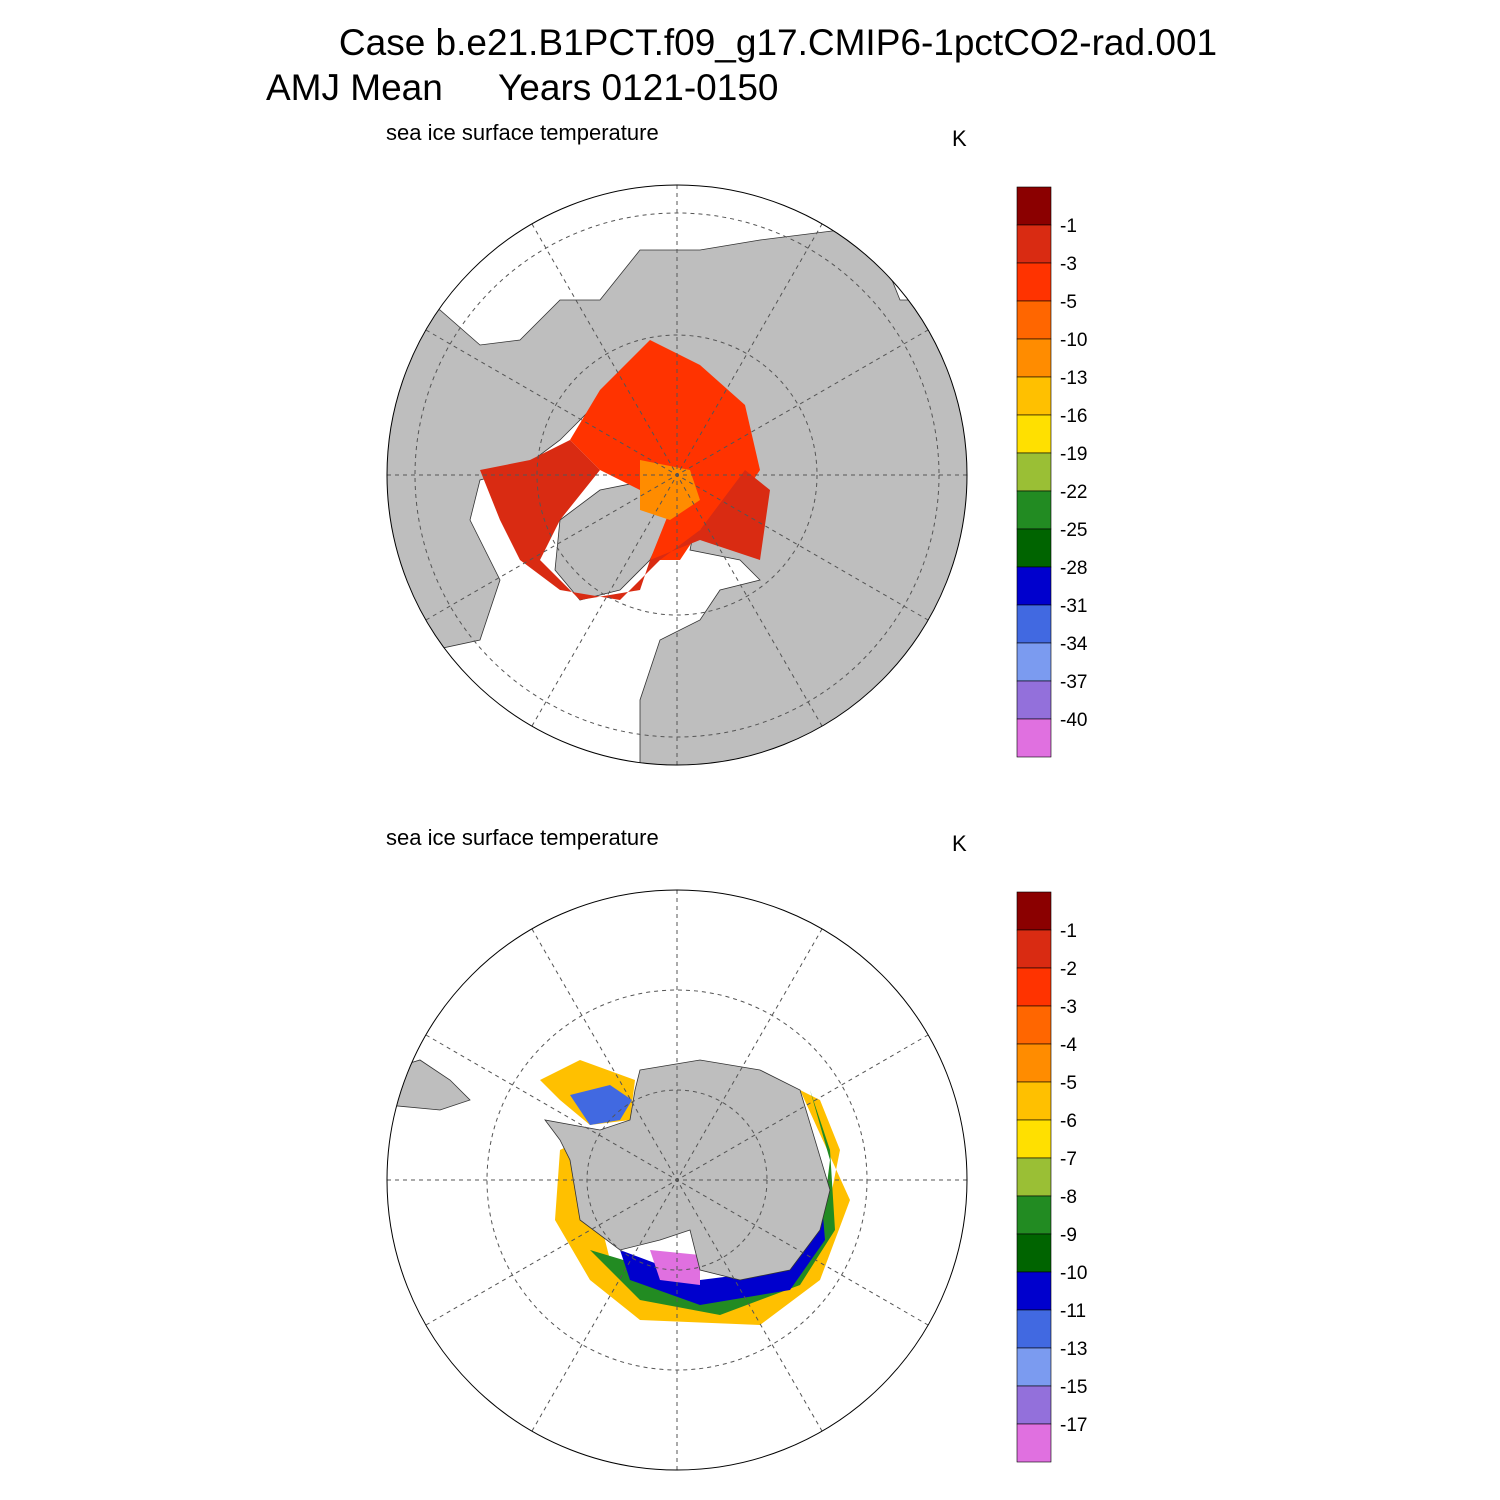  What do you see at coordinates (1068, 1159) in the screenshot?
I see `colorbar-label: -7` at bounding box center [1068, 1159].